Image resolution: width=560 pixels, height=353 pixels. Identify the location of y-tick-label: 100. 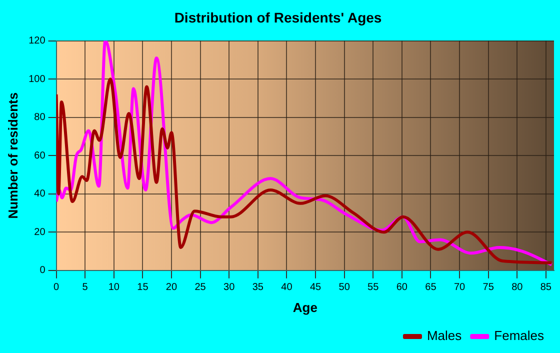
(37, 79).